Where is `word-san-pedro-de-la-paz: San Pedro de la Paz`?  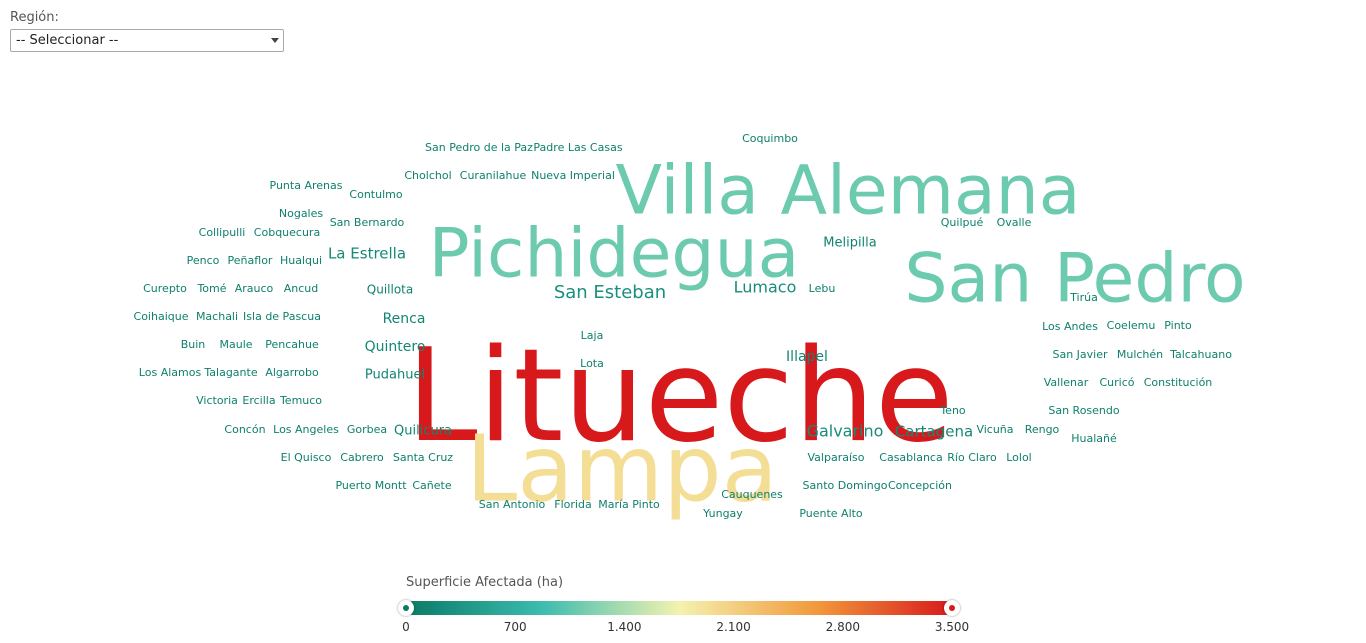
word-san-pedro-de-la-paz: San Pedro de la Paz is located at coordinates (479, 147).